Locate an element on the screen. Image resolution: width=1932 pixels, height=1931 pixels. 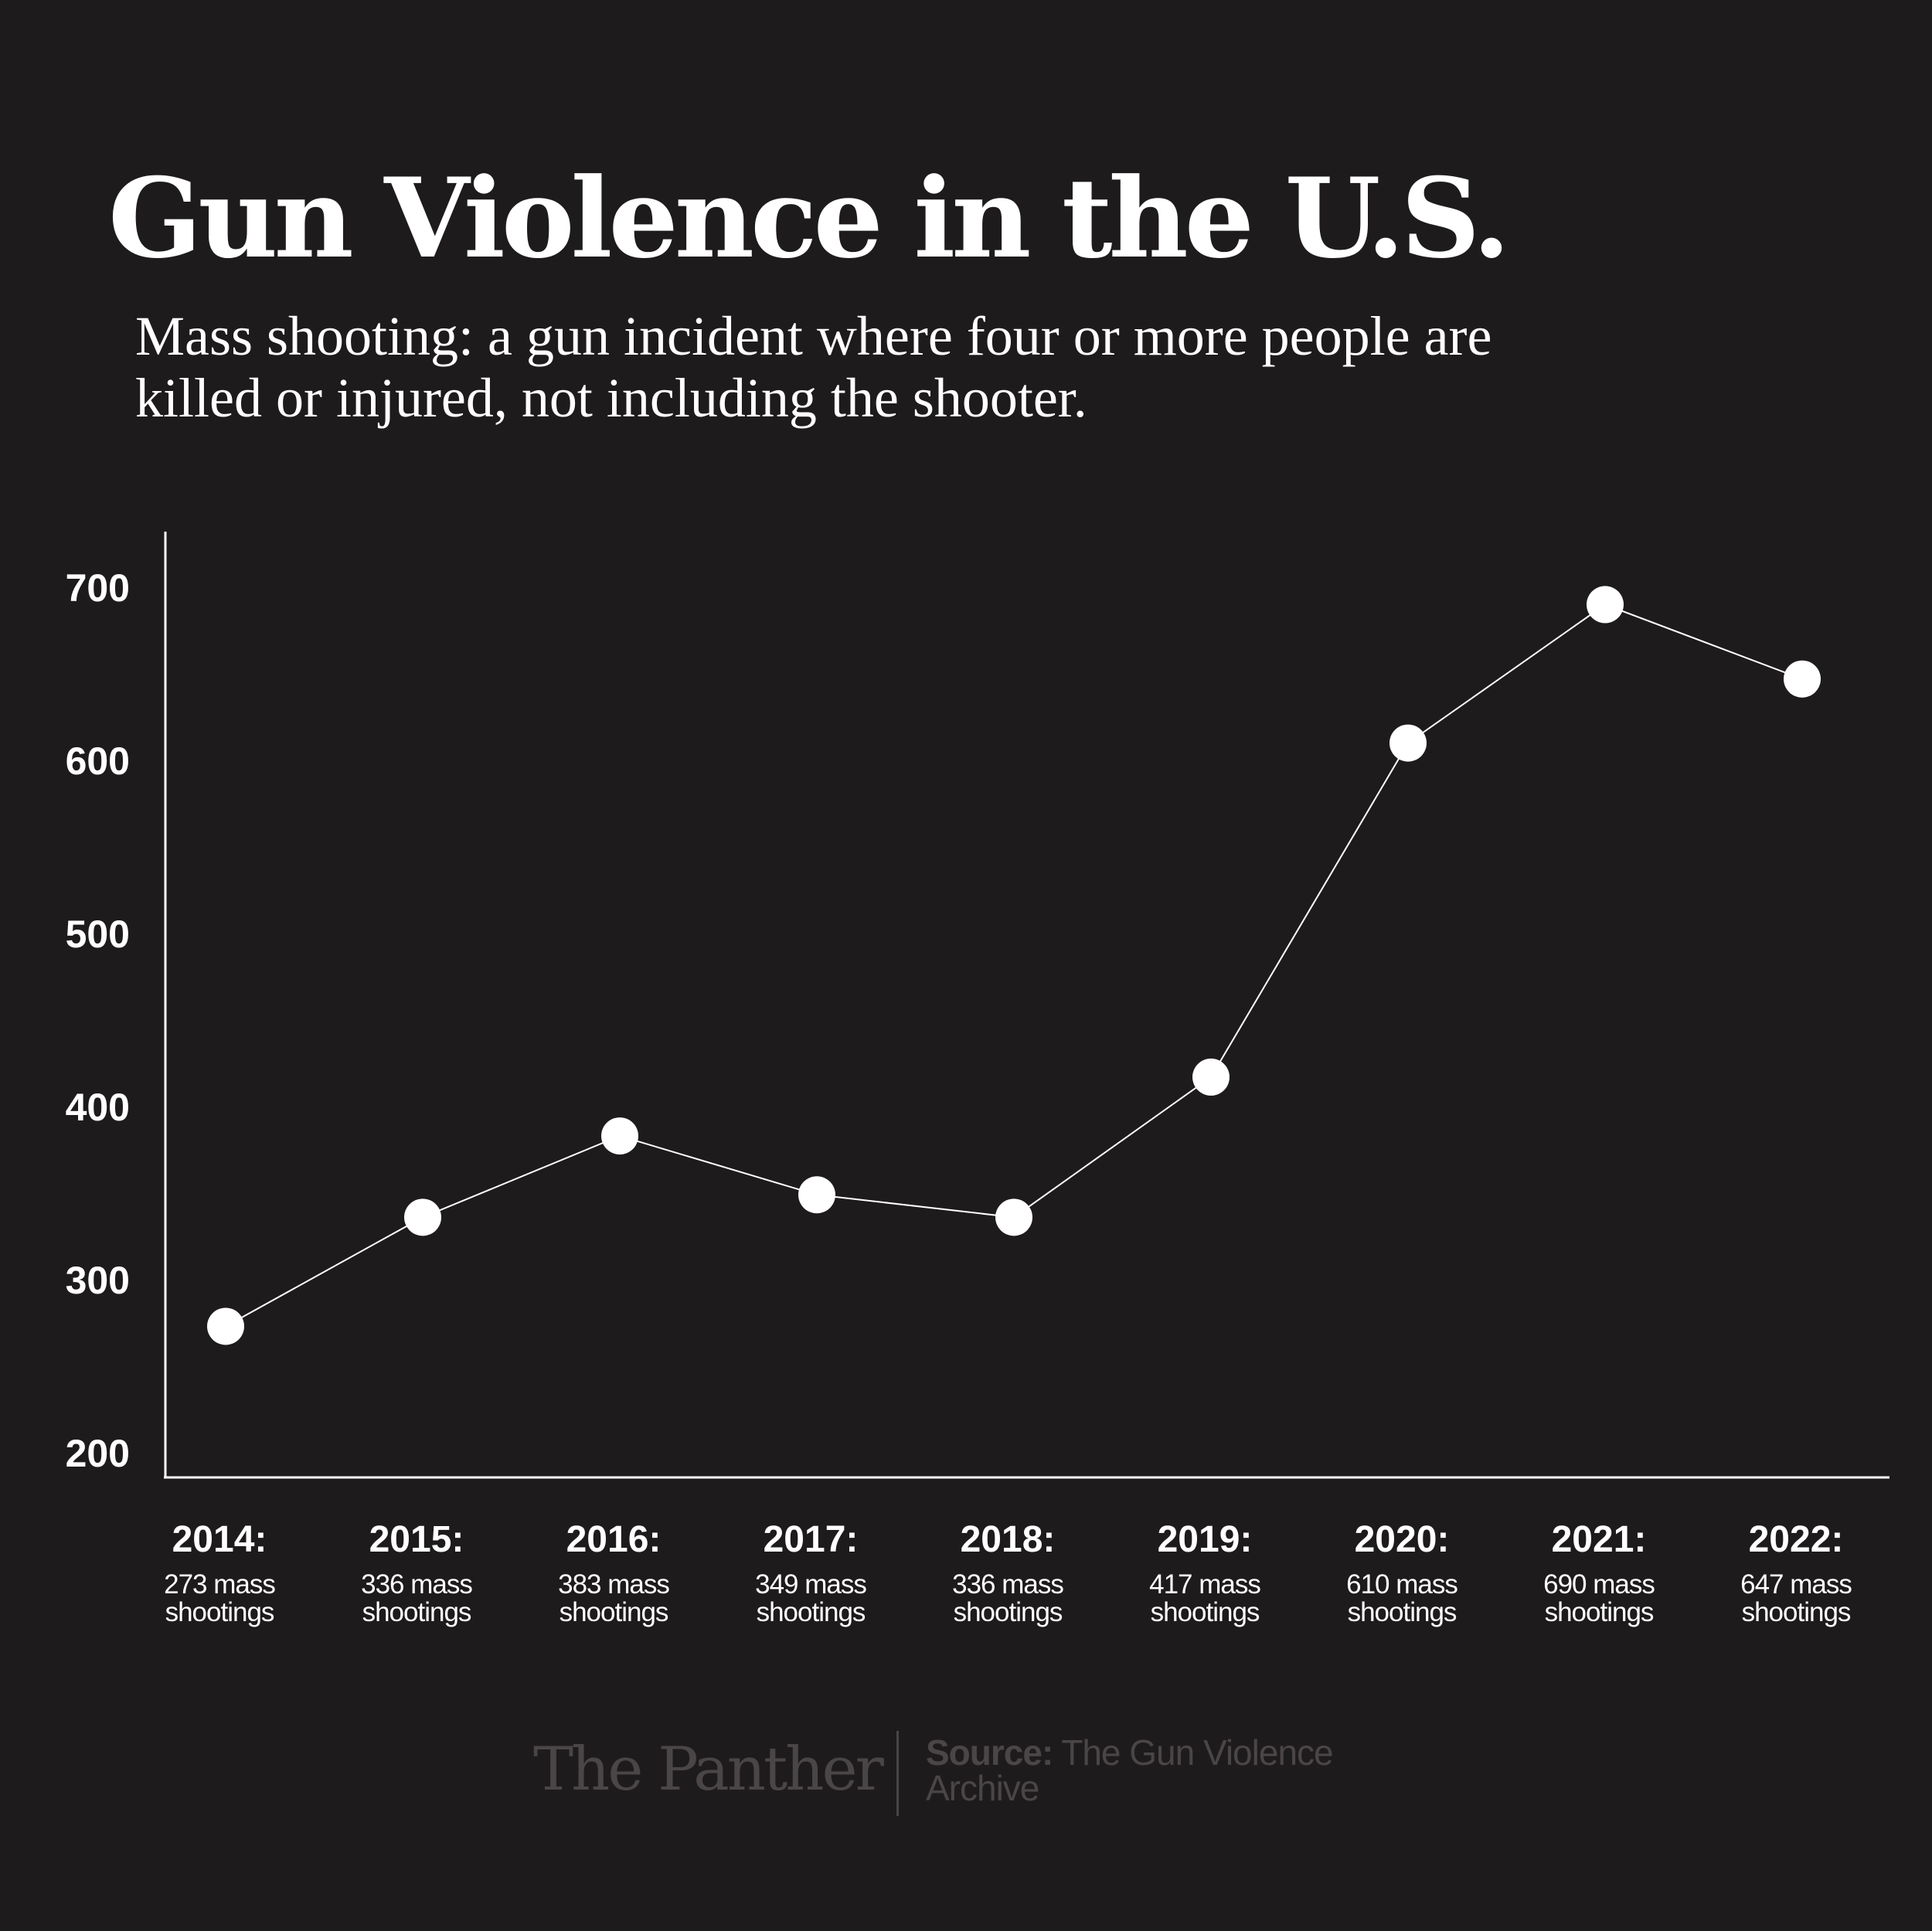
x-tick-label: 2014: is located at coordinates (220, 1539).